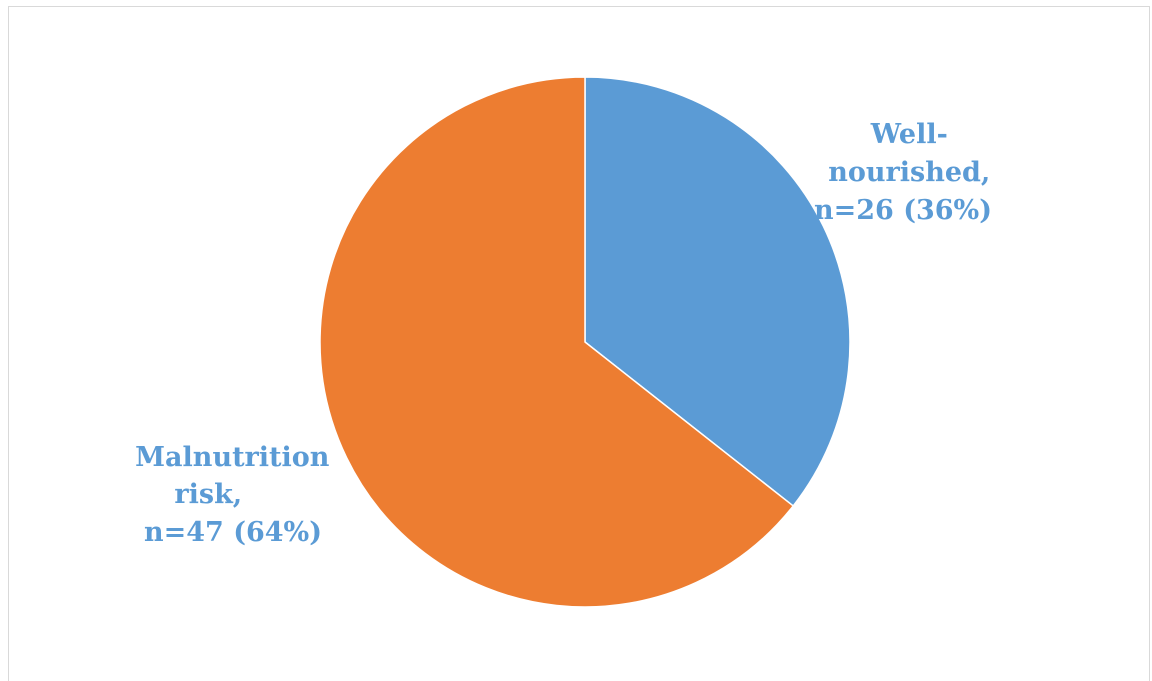 This screenshot has height=681, width=1152. Describe the element at coordinates (909, 134) in the screenshot. I see `label-line: Well-` at that location.